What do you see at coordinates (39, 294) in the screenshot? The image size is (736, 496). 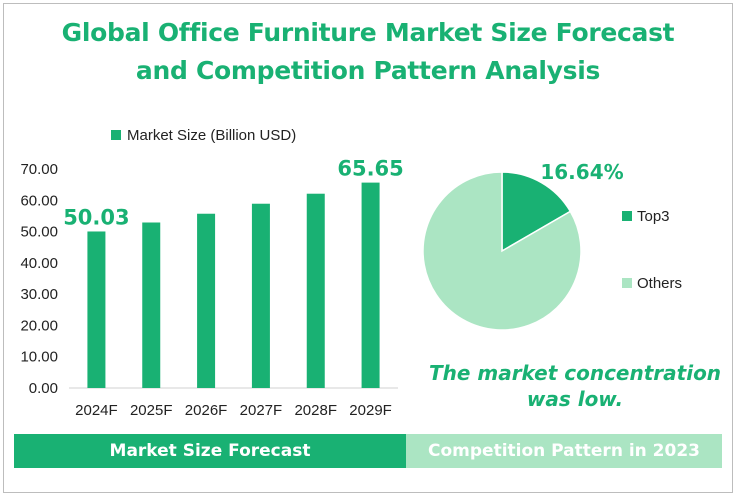 I see `y-tick-label: 30.00` at bounding box center [39, 294].